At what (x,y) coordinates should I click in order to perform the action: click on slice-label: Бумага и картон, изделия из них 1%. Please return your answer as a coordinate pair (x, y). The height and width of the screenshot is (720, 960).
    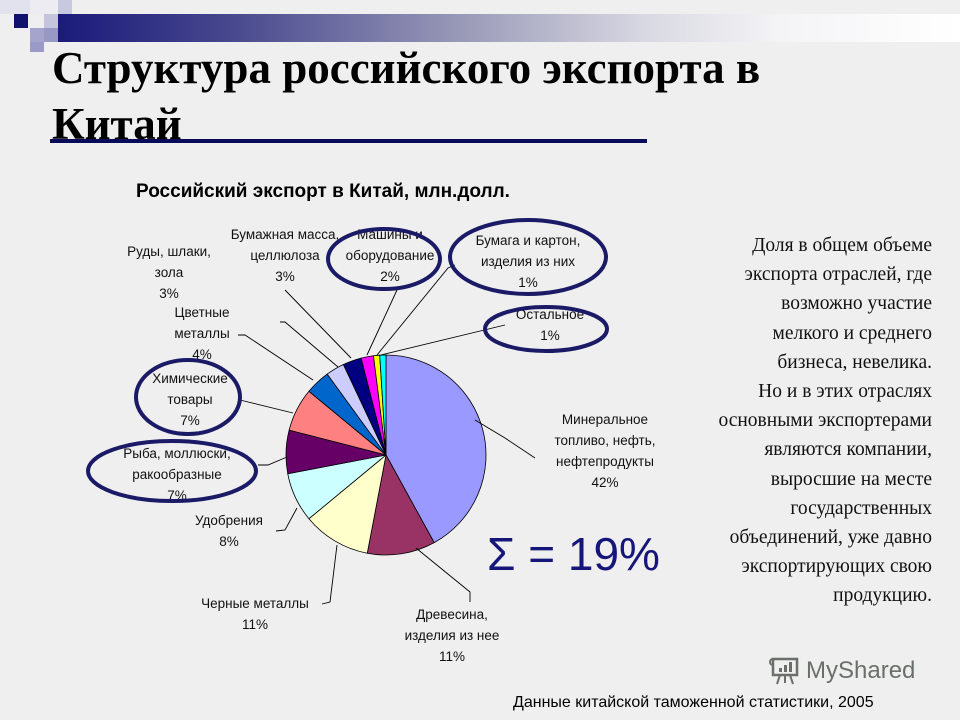
    Looking at the image, I should click on (528, 261).